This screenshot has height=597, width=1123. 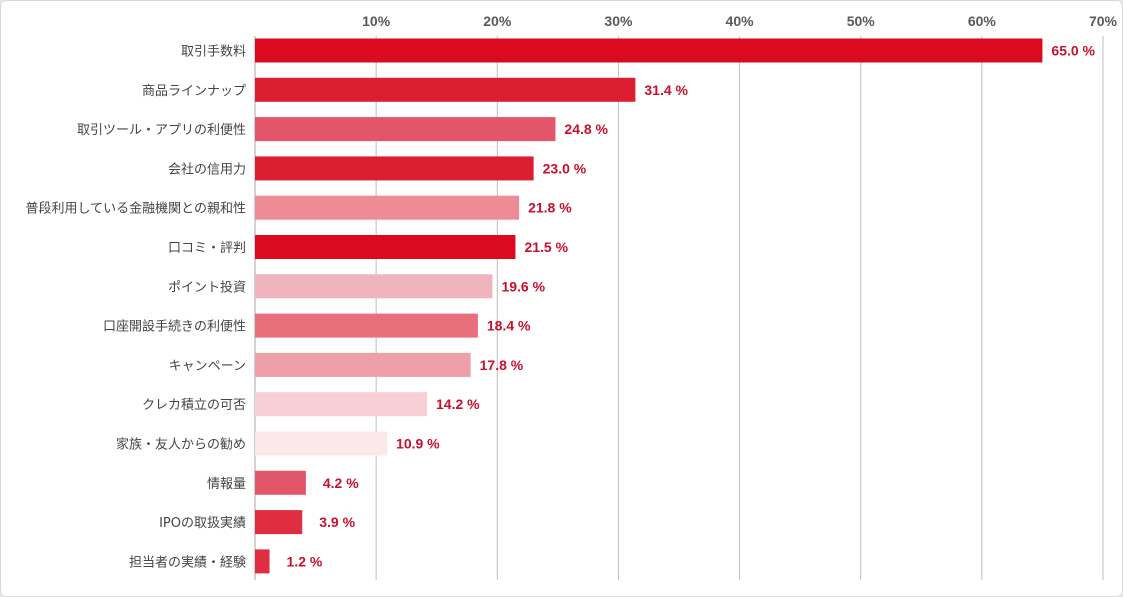 What do you see at coordinates (550, 208) in the screenshot?
I see `value-label-5: 21.8 %` at bounding box center [550, 208].